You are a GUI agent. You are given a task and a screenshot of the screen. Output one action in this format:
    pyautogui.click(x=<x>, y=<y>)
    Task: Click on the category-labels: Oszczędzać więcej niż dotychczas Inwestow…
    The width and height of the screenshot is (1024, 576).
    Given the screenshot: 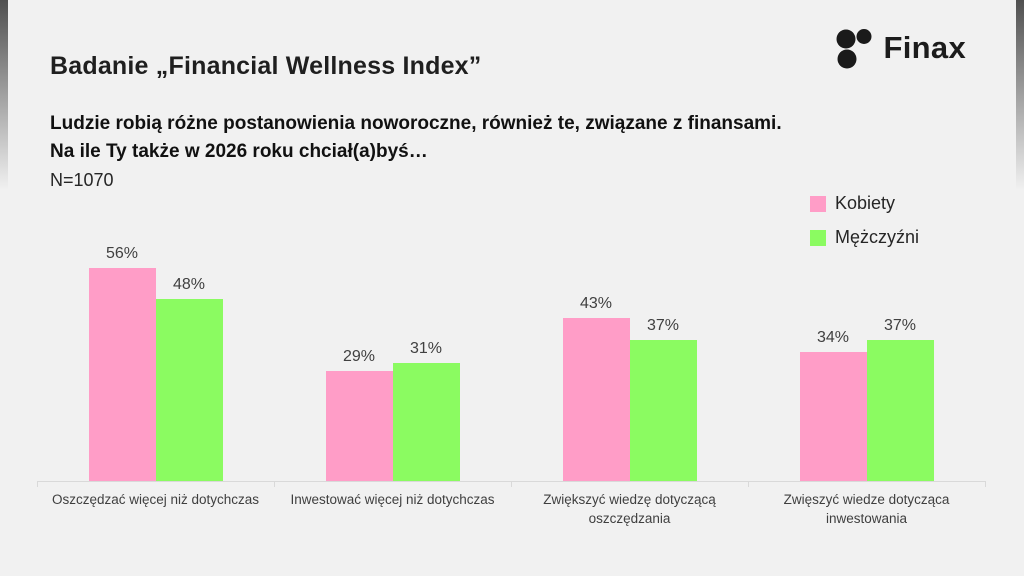 What is the action you would take?
    pyautogui.click(x=511, y=509)
    